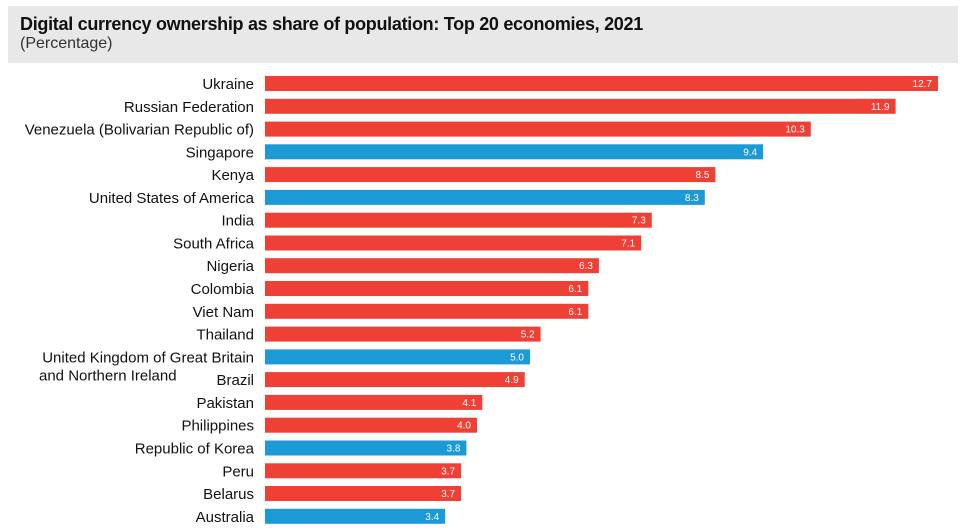 The width and height of the screenshot is (960, 530). I want to click on category-label: Thailand, so click(225, 335).